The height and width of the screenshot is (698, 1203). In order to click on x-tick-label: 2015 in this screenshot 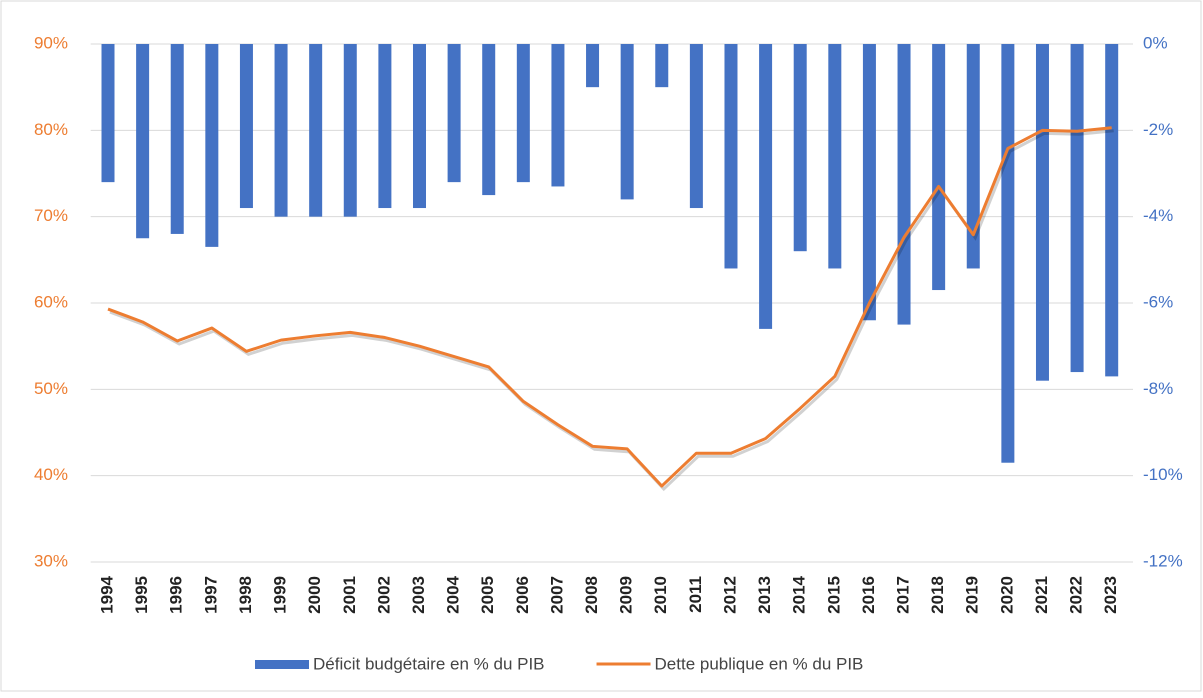, I will do `click(833, 595)`.